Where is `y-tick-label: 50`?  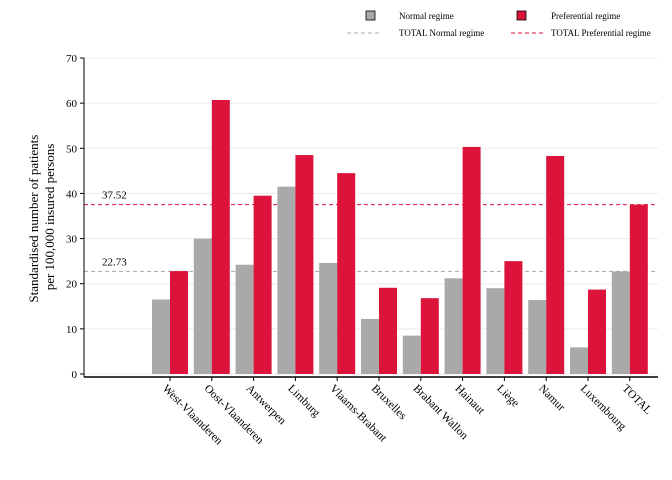 y-tick-label: 50 is located at coordinates (72, 149).